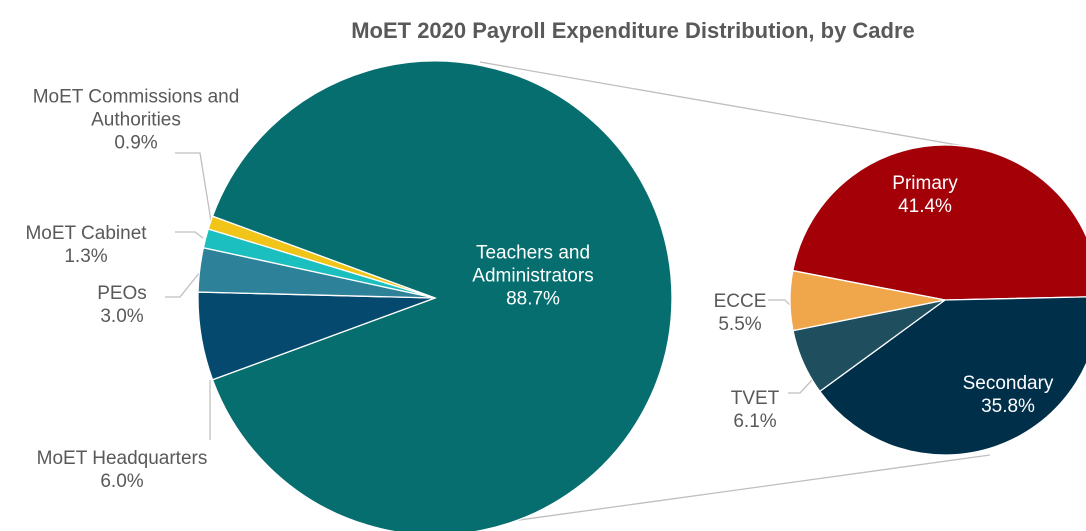 This screenshot has height=531, width=1086. Describe the element at coordinates (740, 313) in the screenshot. I see `data-label: ECCE 5.5%` at that location.